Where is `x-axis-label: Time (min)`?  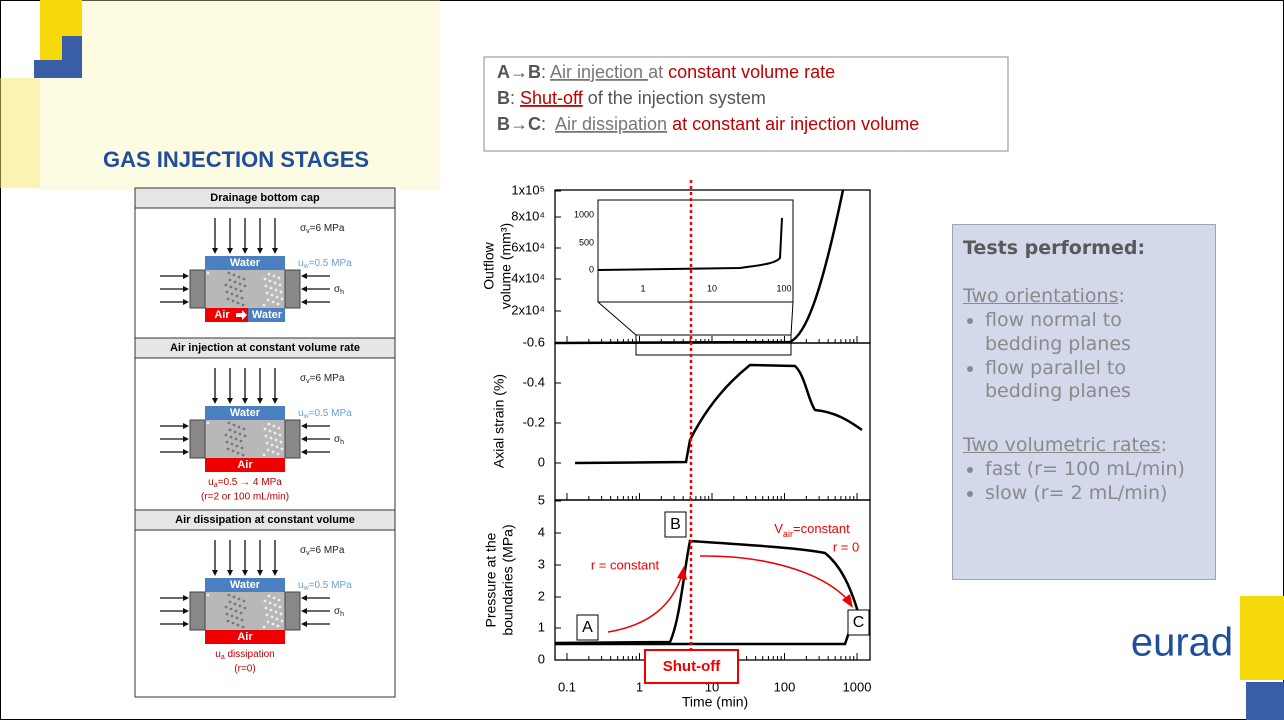 x-axis-label: Time (min) is located at coordinates (715, 702).